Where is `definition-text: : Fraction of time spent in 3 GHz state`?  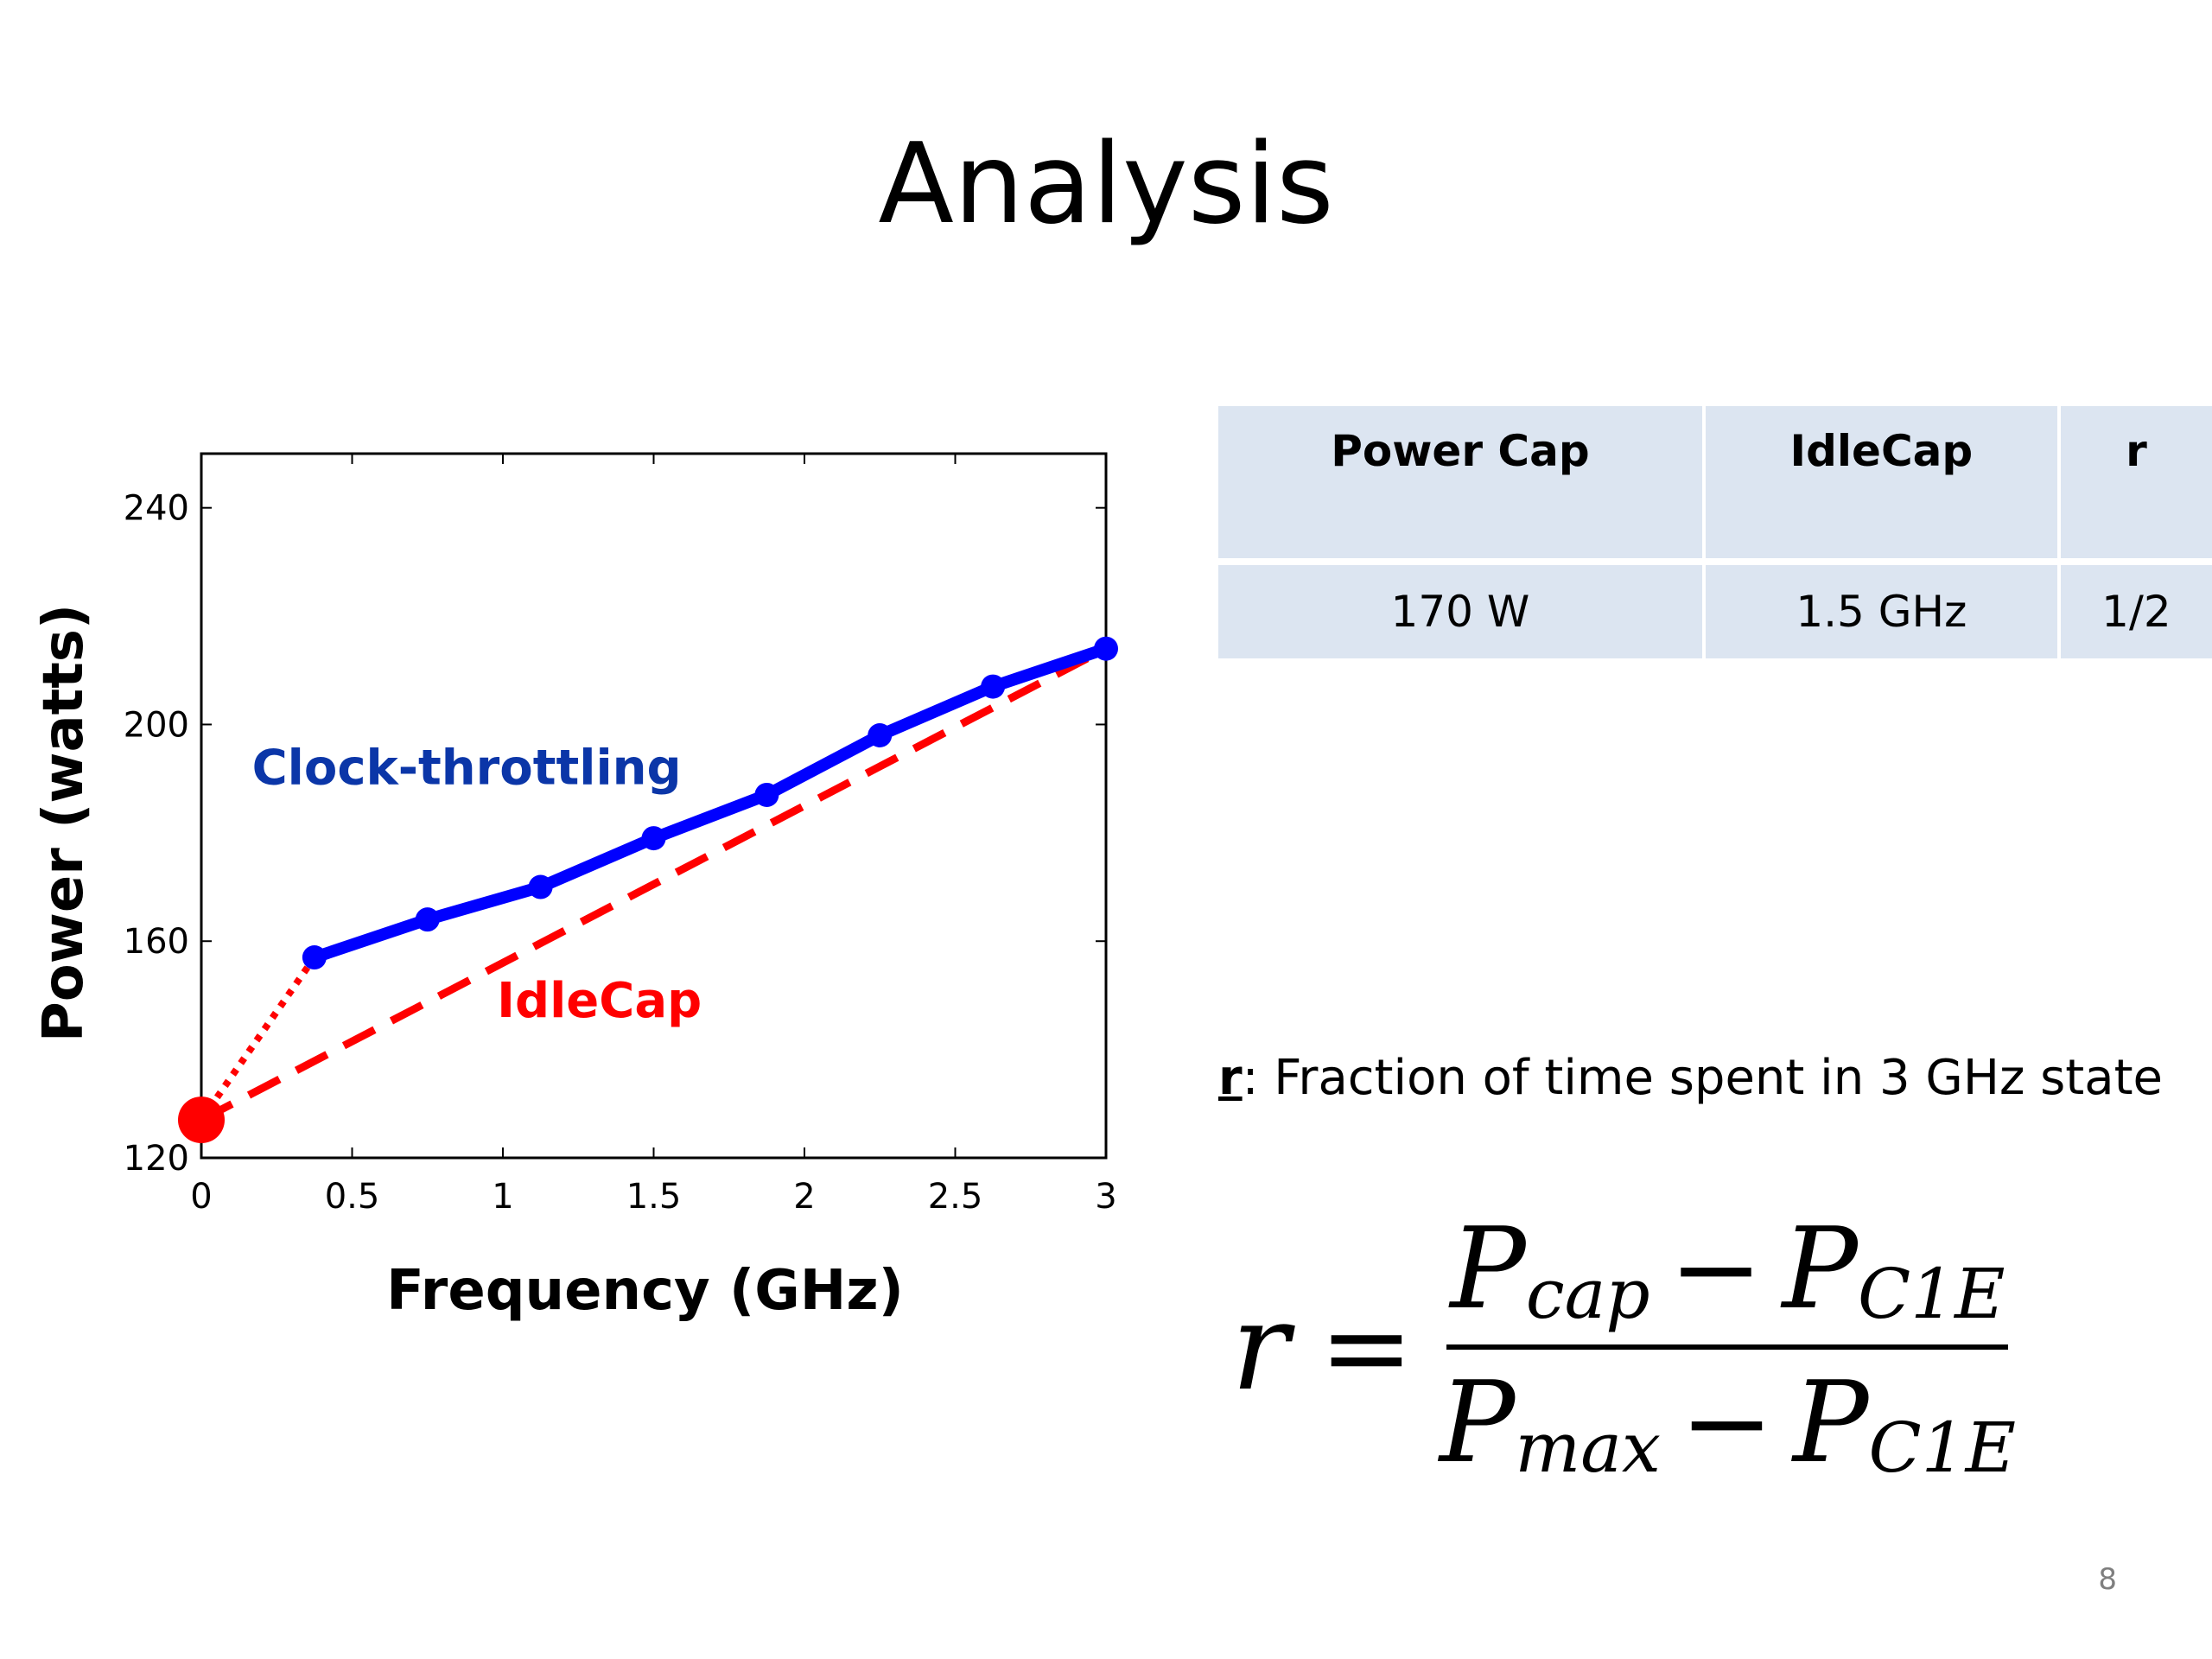 definition-text: : Fraction of time spent in 3 GHz state is located at coordinates (1702, 1078).